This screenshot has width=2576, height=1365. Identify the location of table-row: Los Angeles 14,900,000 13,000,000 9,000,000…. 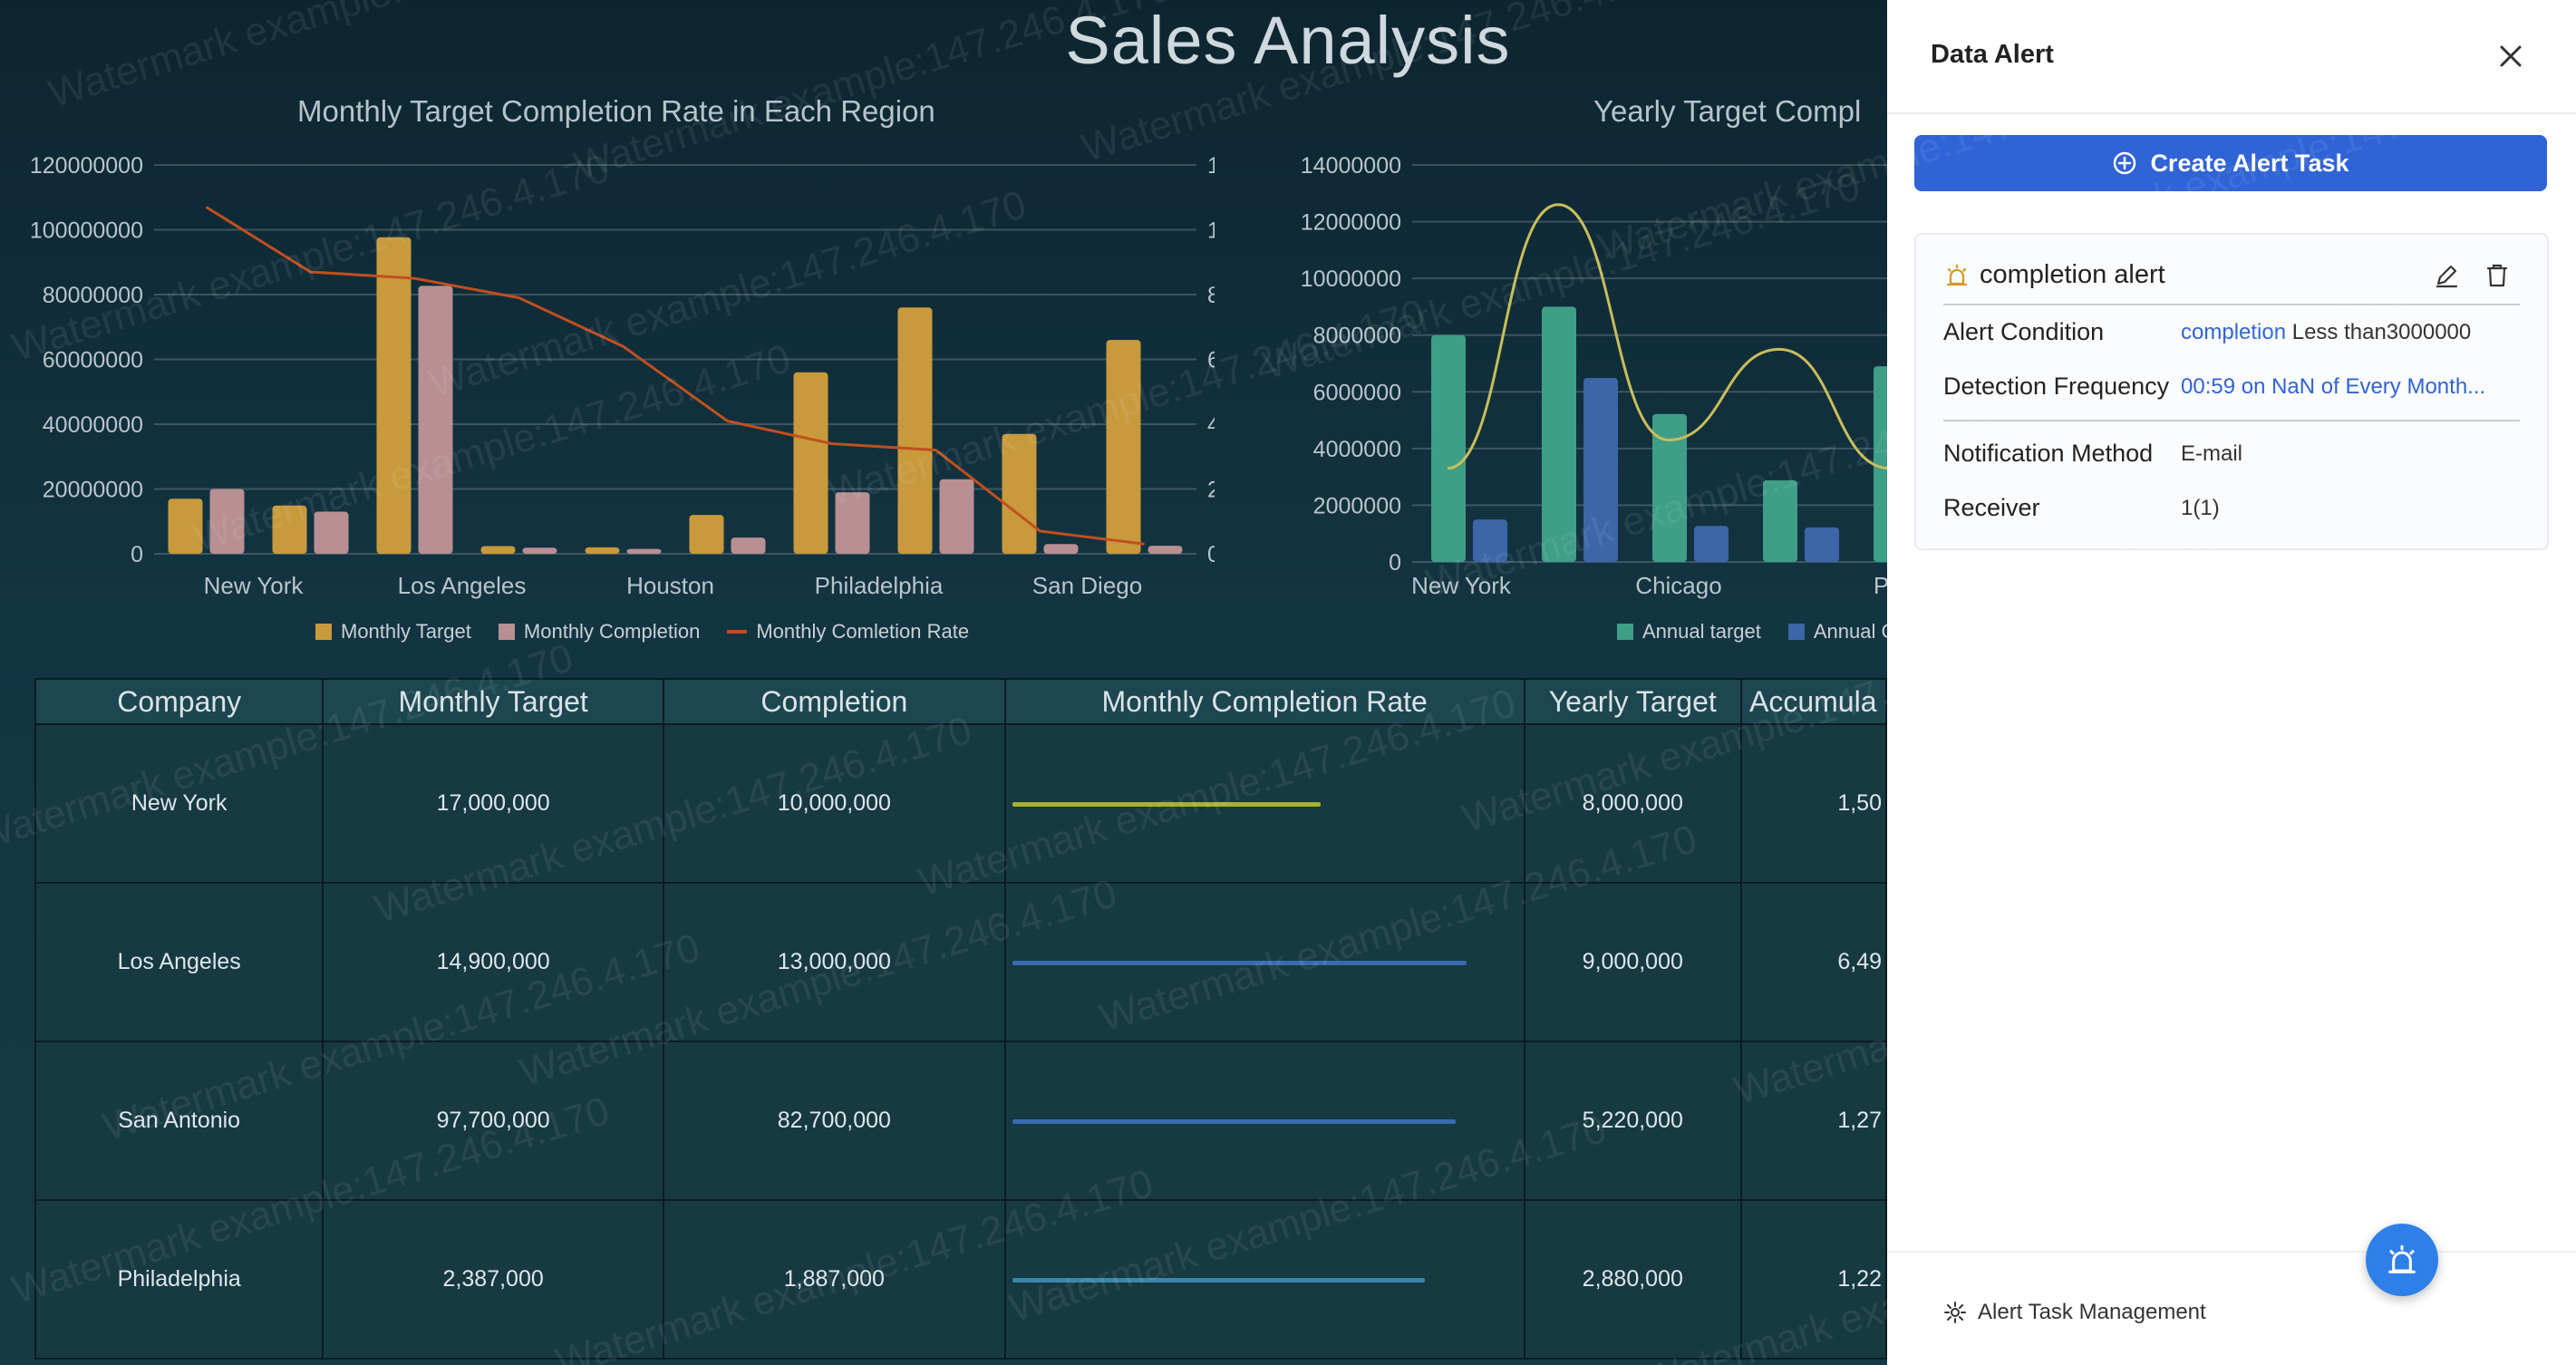
(960, 962).